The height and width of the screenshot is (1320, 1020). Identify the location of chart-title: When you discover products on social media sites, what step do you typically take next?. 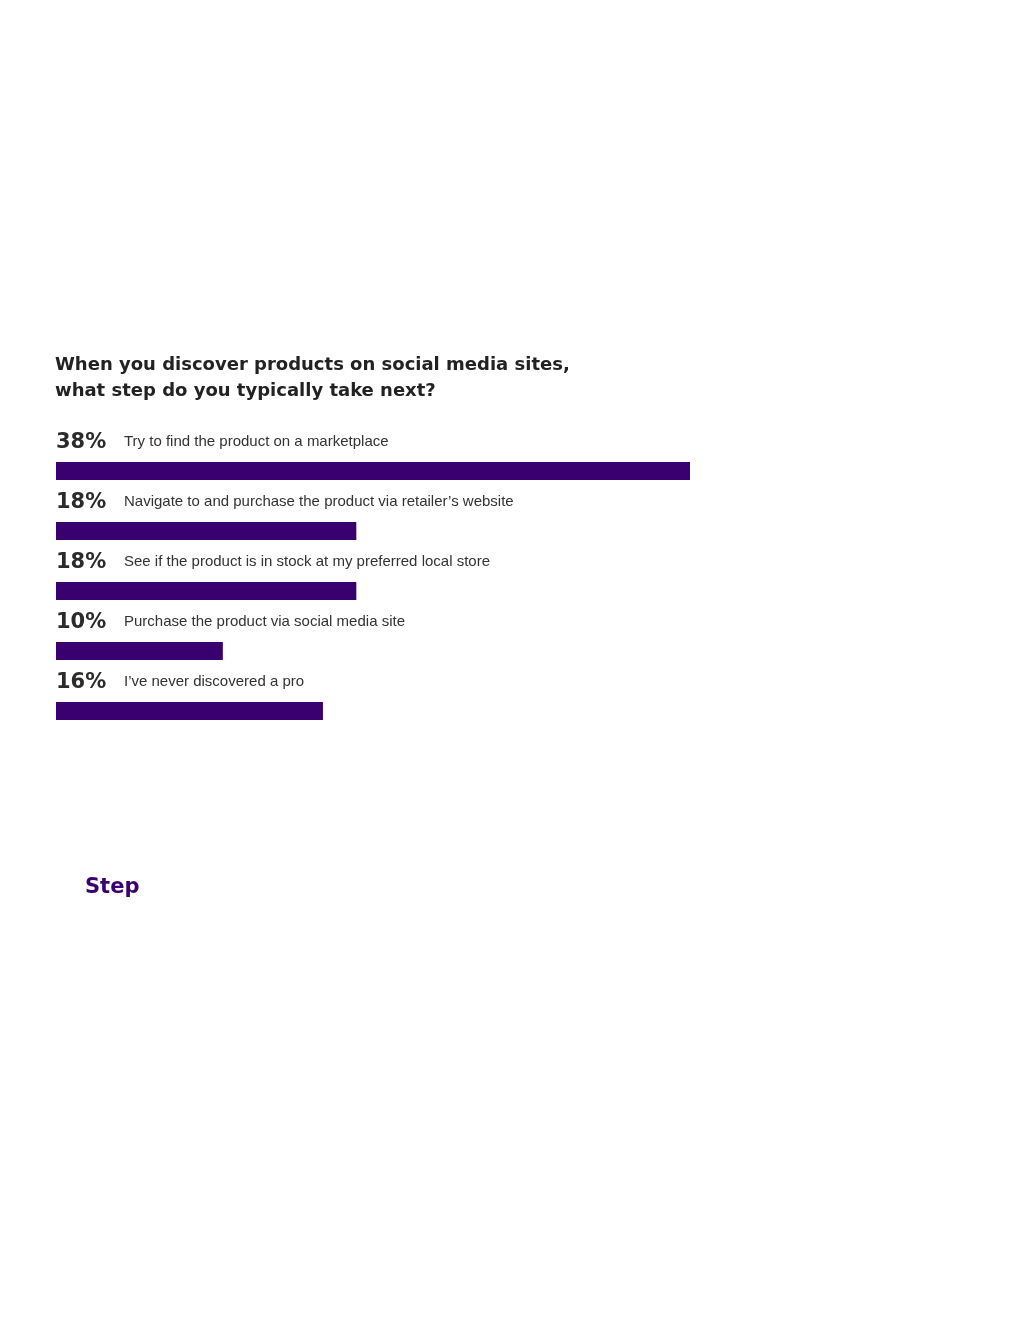
(312, 376).